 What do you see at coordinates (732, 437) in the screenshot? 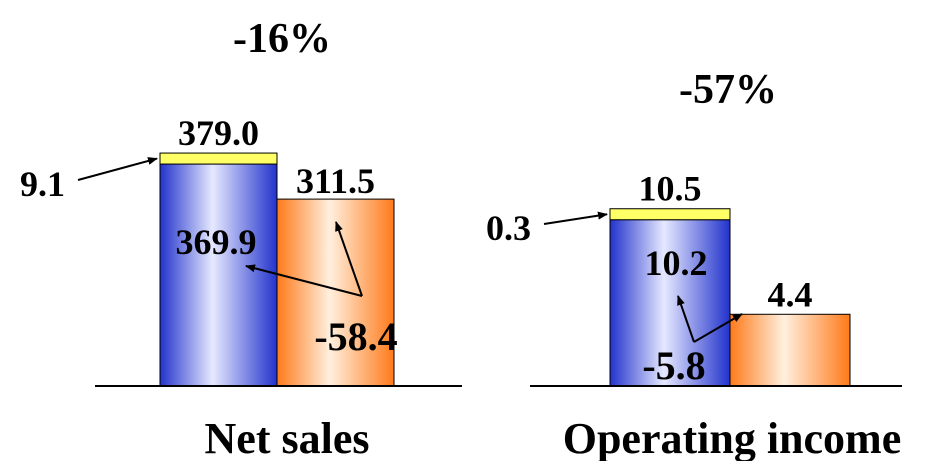
I see `chart-title: Operating income` at bounding box center [732, 437].